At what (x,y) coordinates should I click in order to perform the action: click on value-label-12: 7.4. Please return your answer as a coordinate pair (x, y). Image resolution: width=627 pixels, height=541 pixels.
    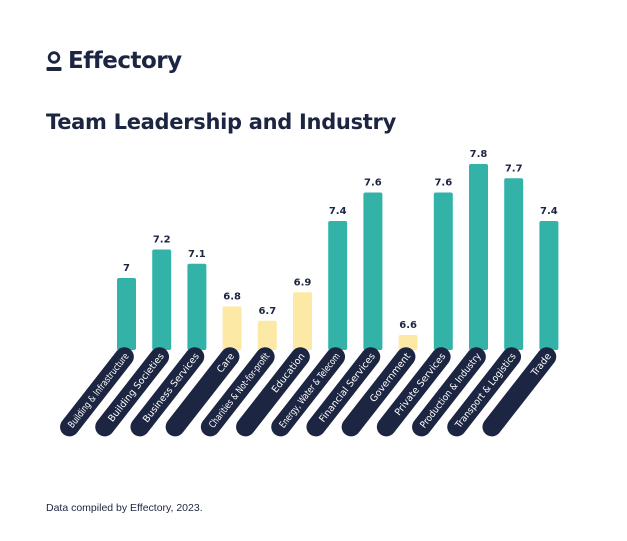
    Looking at the image, I should click on (549, 211).